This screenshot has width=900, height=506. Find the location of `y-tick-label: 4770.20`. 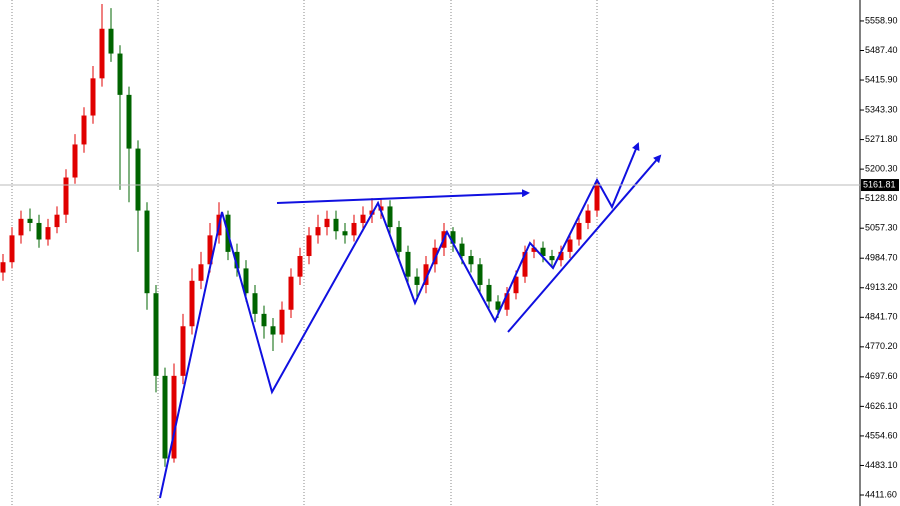

y-tick-label: 4770.20 is located at coordinates (881, 346).